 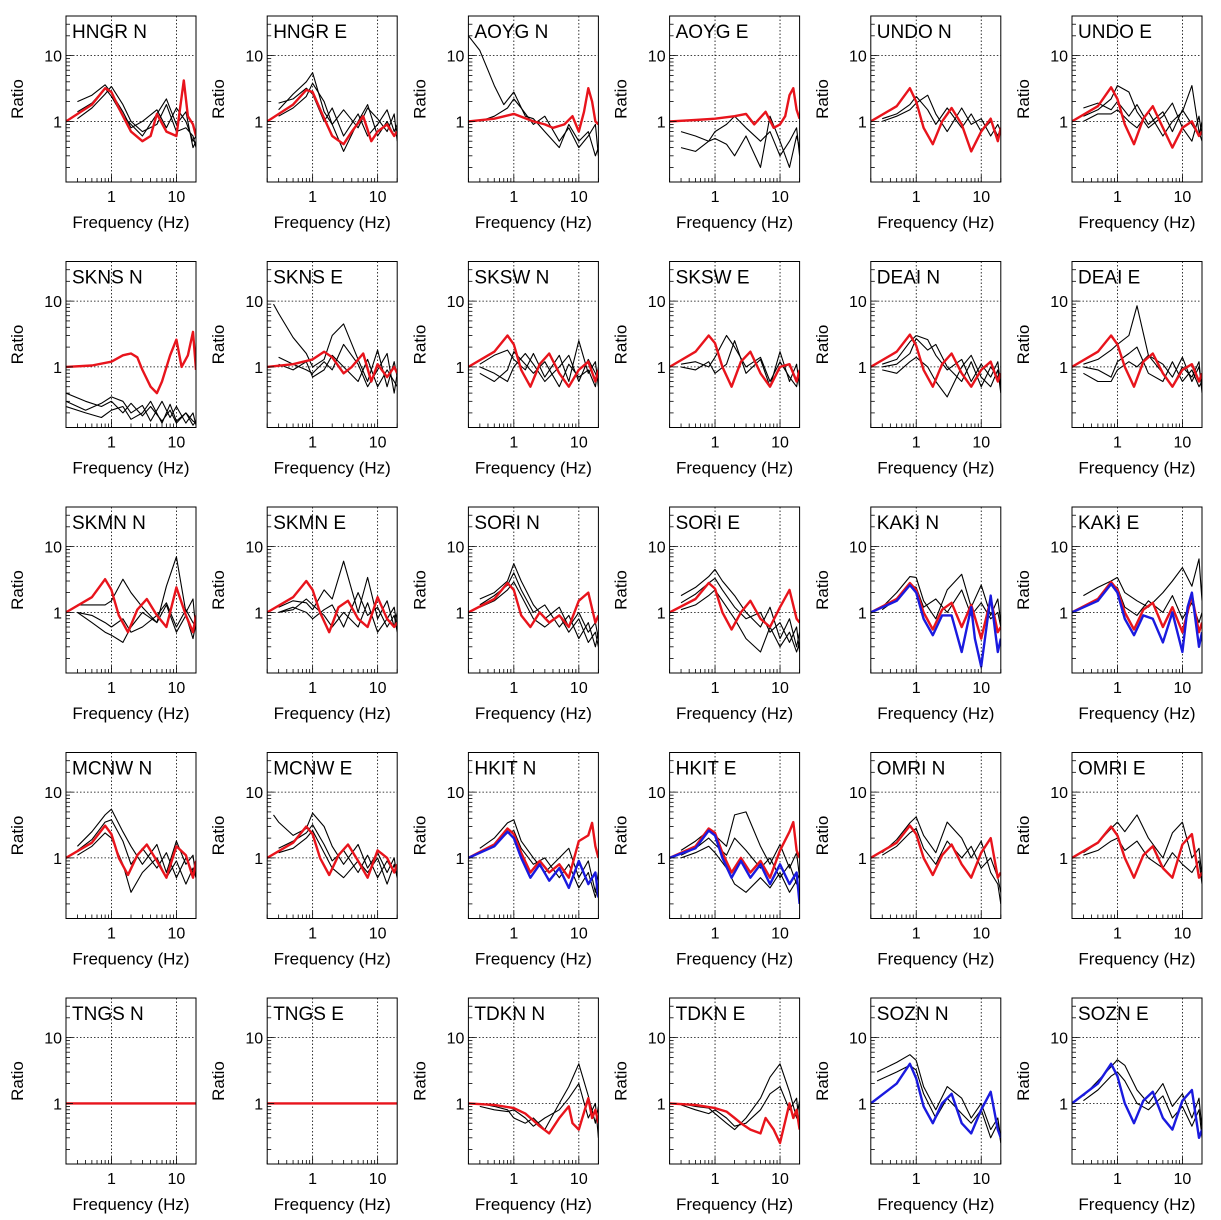 I want to click on panel-title: MCNW N, so click(x=112, y=769).